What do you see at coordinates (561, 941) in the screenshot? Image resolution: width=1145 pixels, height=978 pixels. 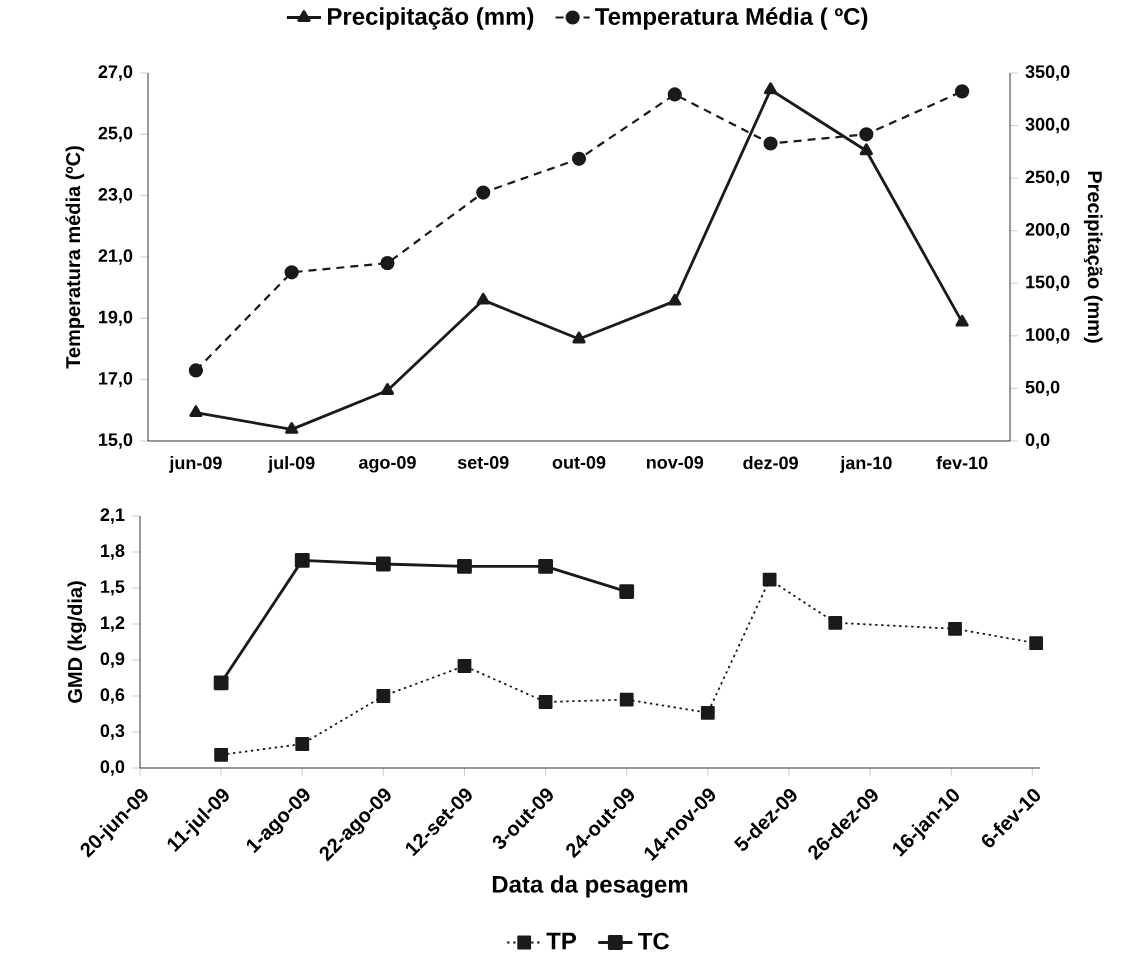 I see `legend-label: TP` at bounding box center [561, 941].